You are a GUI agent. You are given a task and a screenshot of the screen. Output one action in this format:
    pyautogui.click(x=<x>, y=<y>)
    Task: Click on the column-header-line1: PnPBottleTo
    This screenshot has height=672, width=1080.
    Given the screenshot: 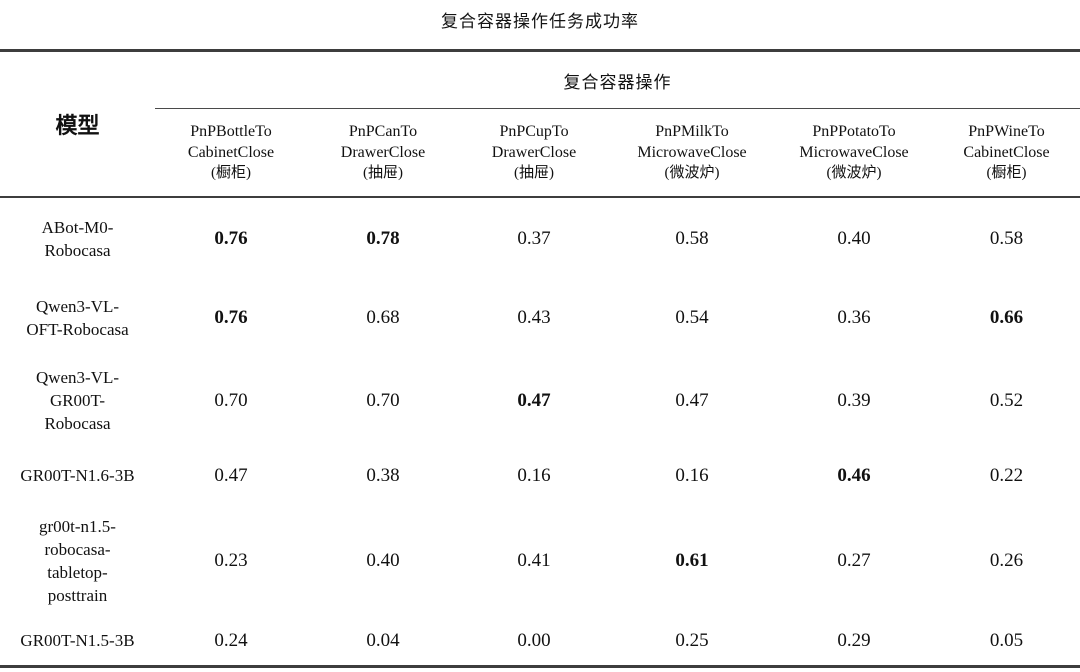 What is the action you would take?
    pyautogui.click(x=231, y=131)
    